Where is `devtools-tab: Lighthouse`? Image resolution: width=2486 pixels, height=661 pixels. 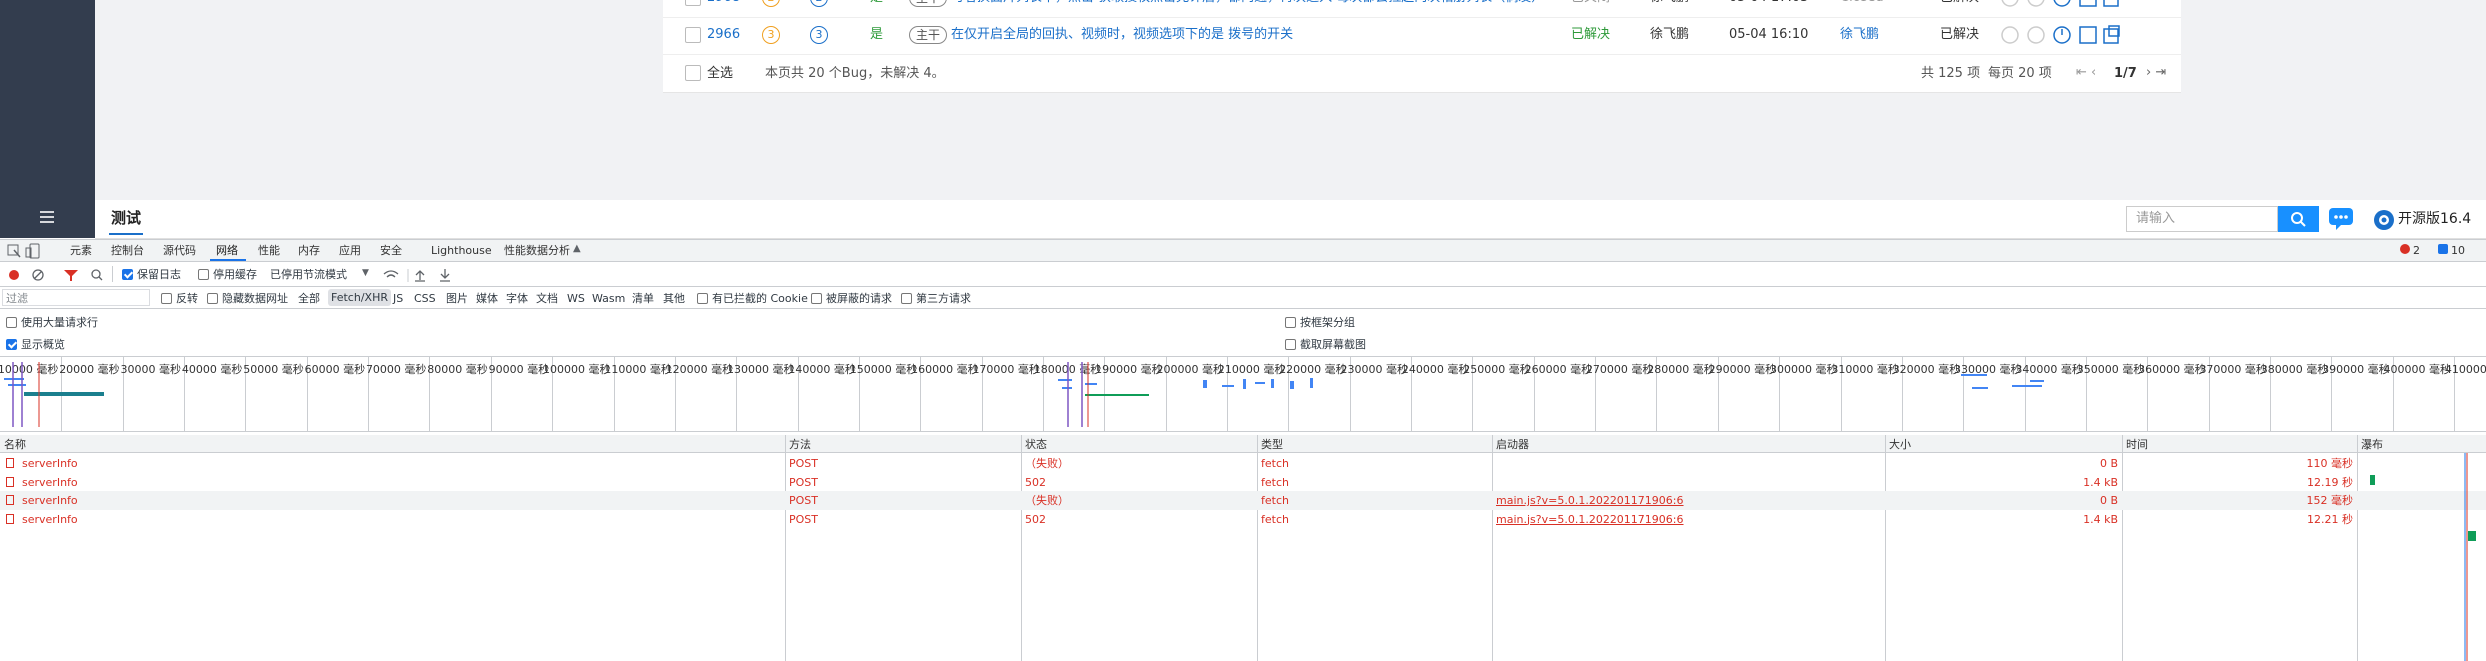
devtools-tab: Lighthouse is located at coordinates (461, 250).